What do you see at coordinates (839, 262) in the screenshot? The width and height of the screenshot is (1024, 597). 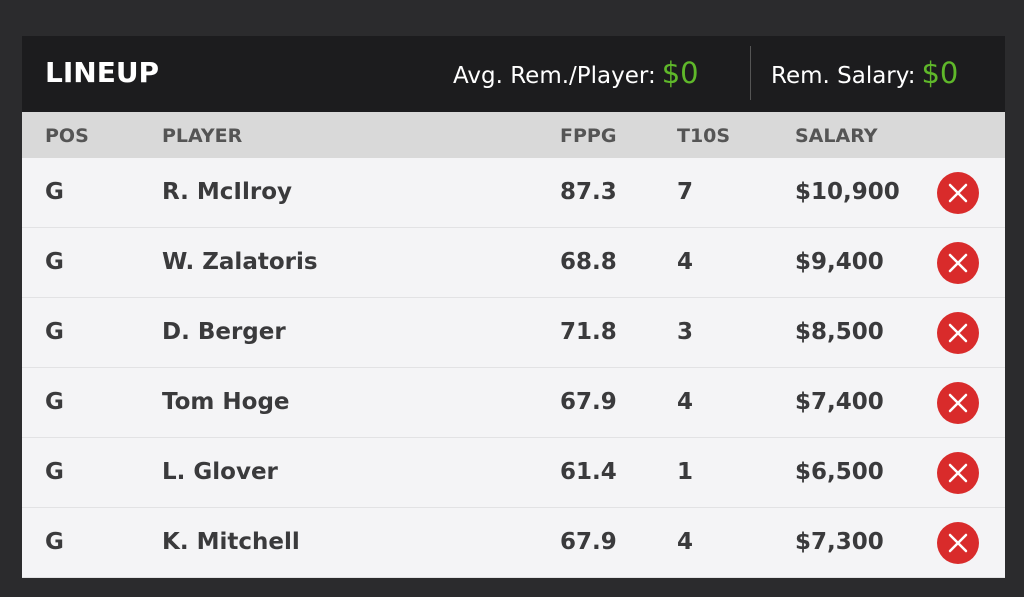 I see `salary: $9,400` at bounding box center [839, 262].